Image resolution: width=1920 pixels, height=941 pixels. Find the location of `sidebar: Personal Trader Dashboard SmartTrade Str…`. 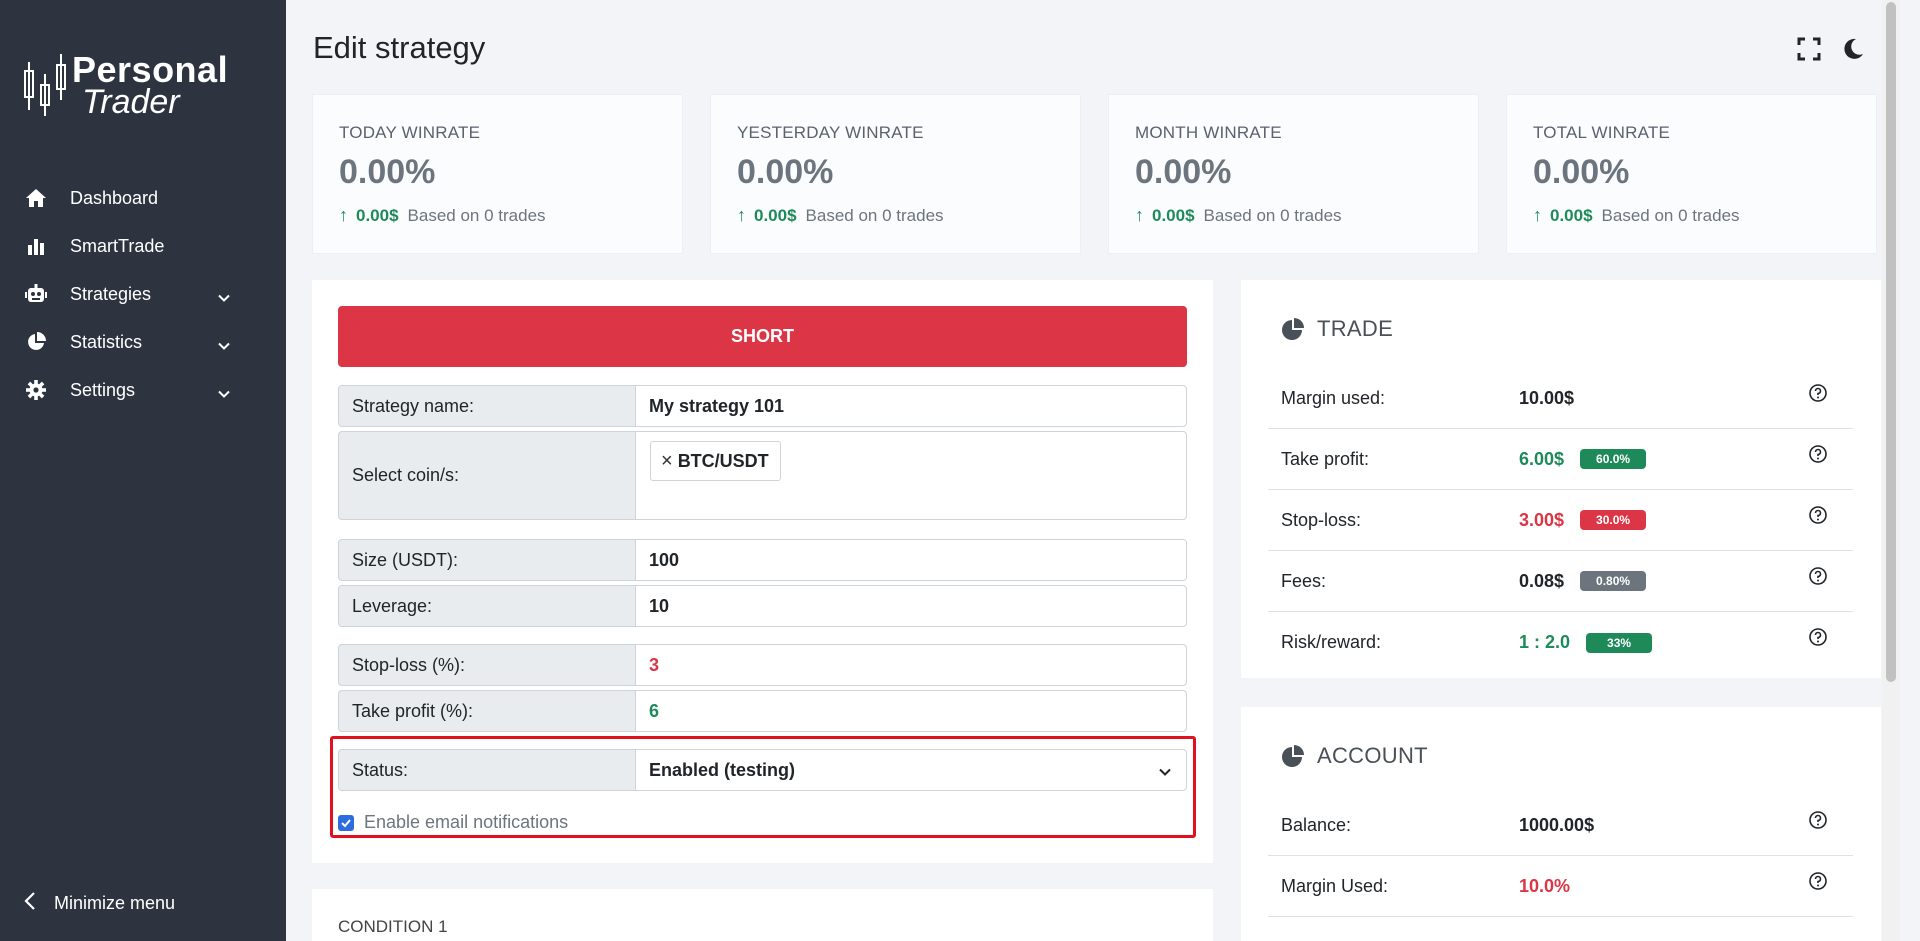

sidebar: Personal Trader Dashboard SmartTrade Str… is located at coordinates (143, 470).